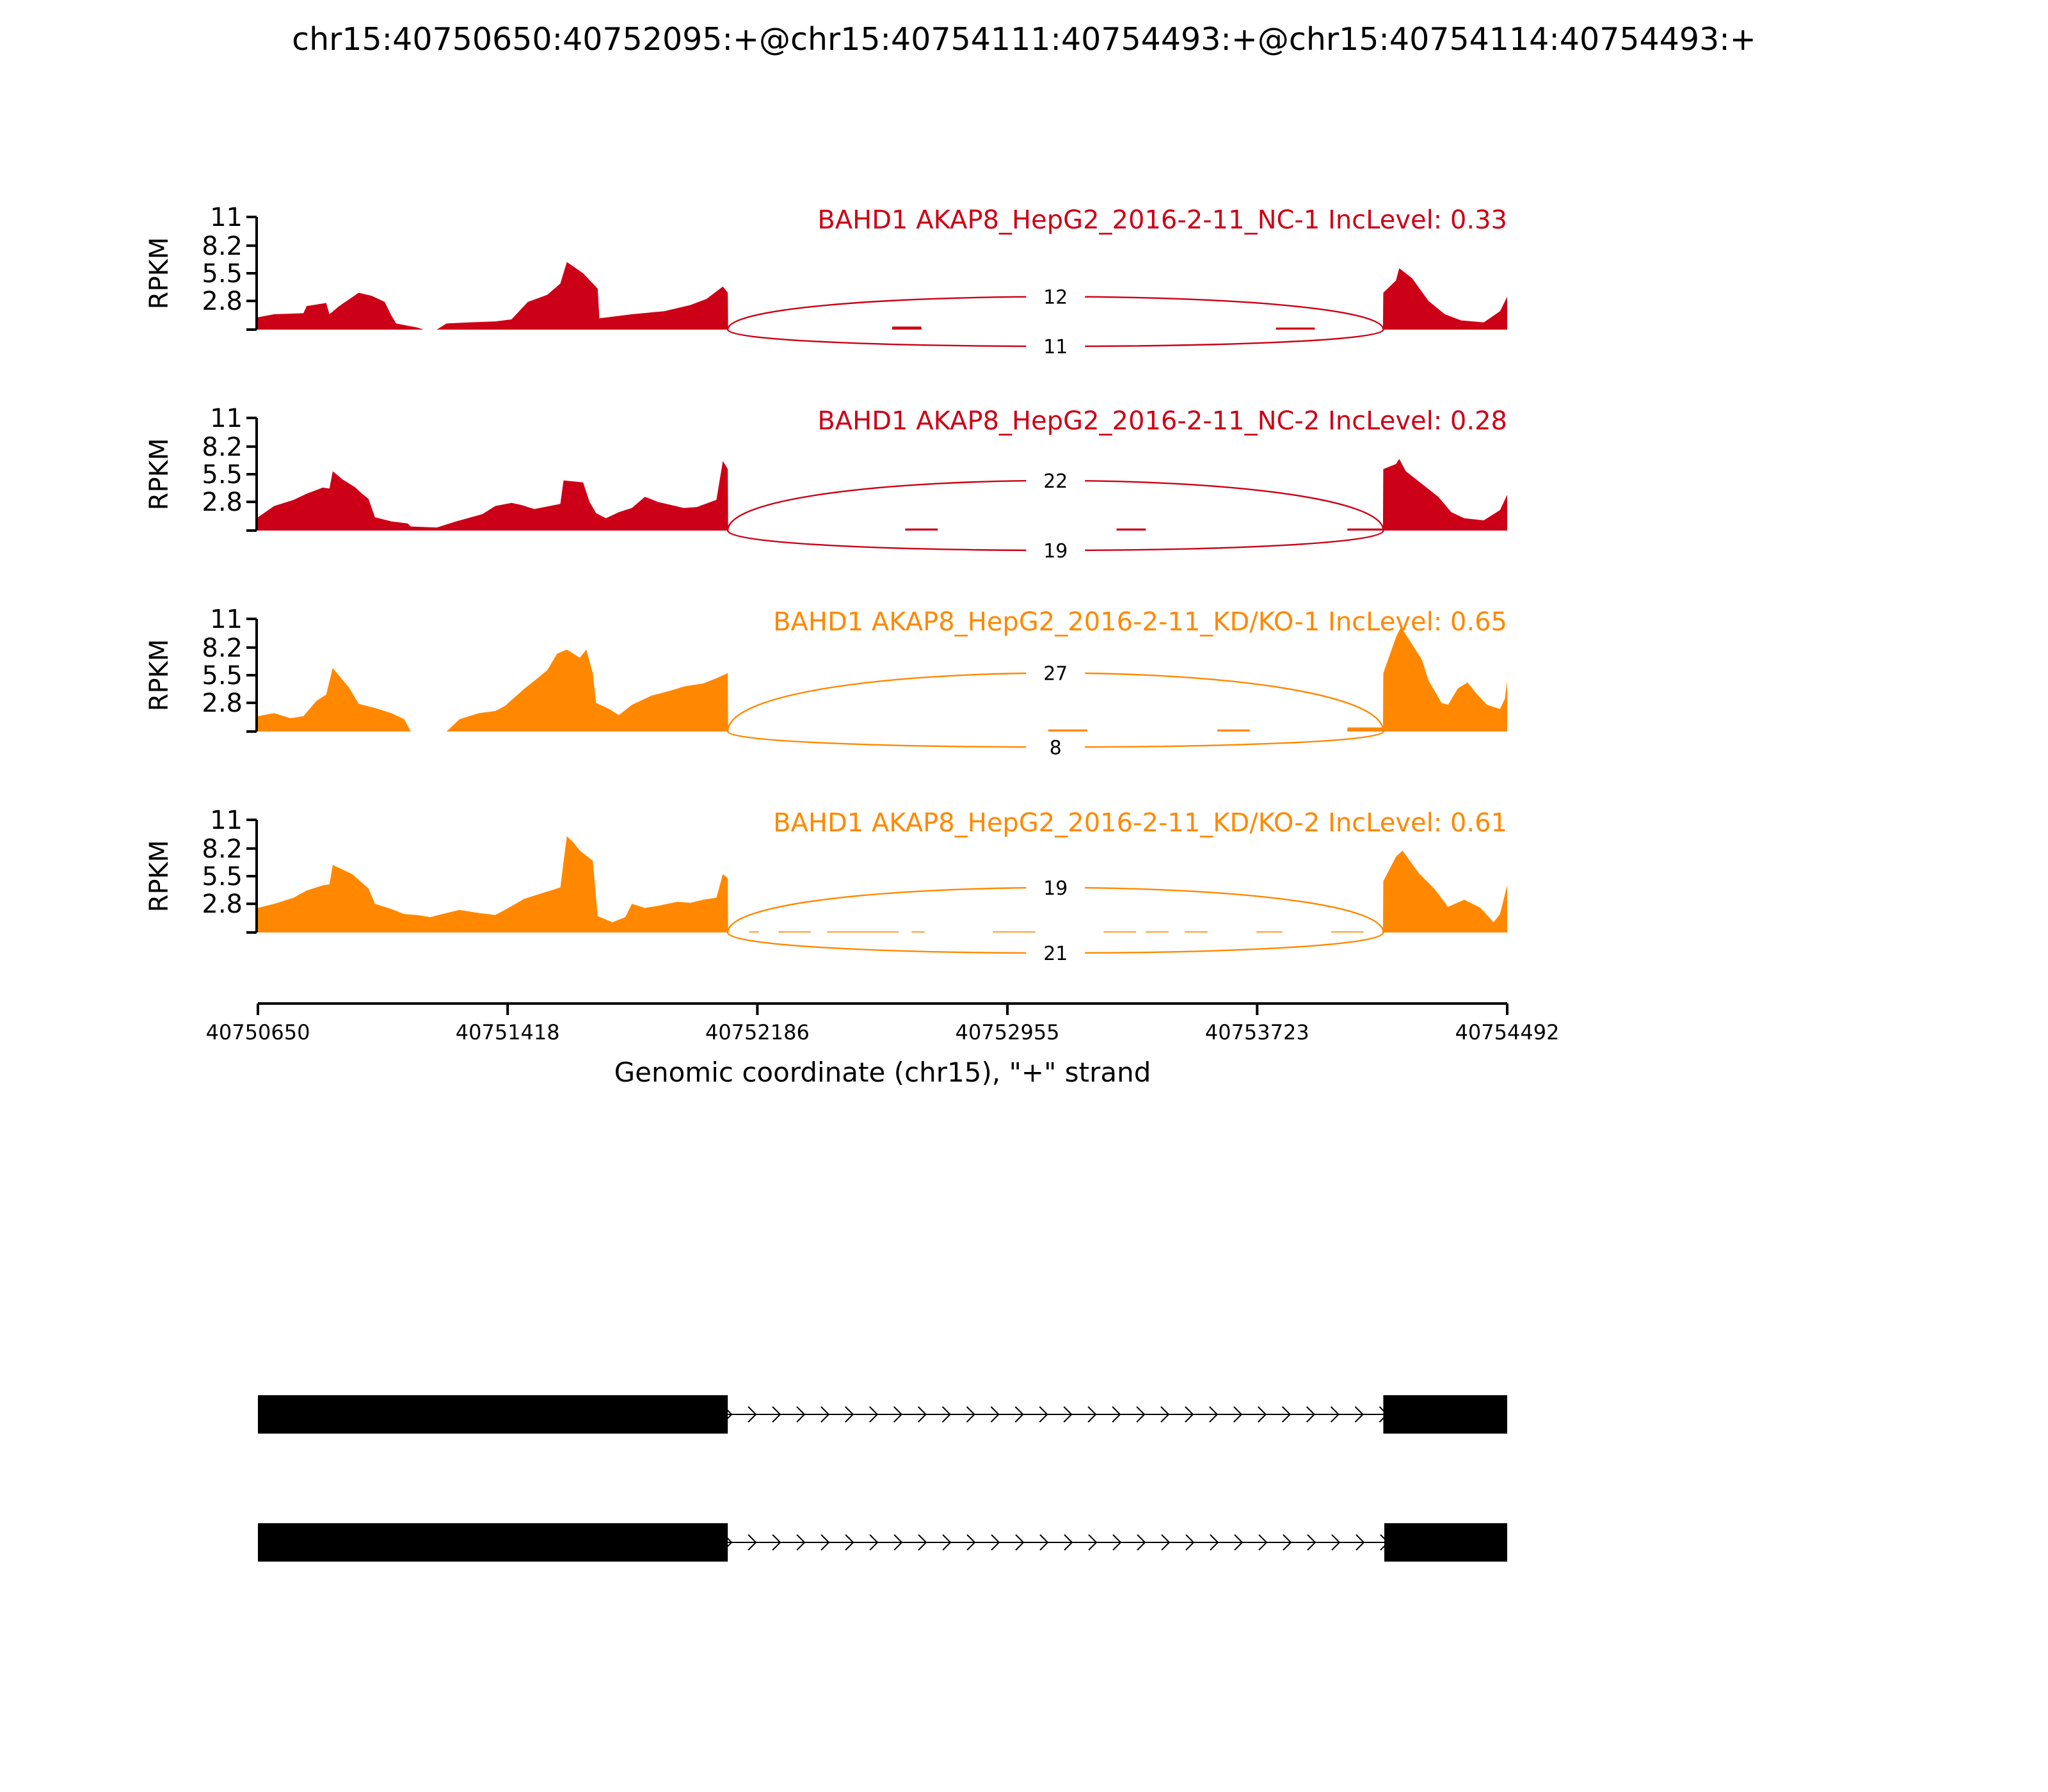 The height and width of the screenshot is (1792, 2048). Describe the element at coordinates (882, 1478) in the screenshot. I see `transcript-structures` at that location.